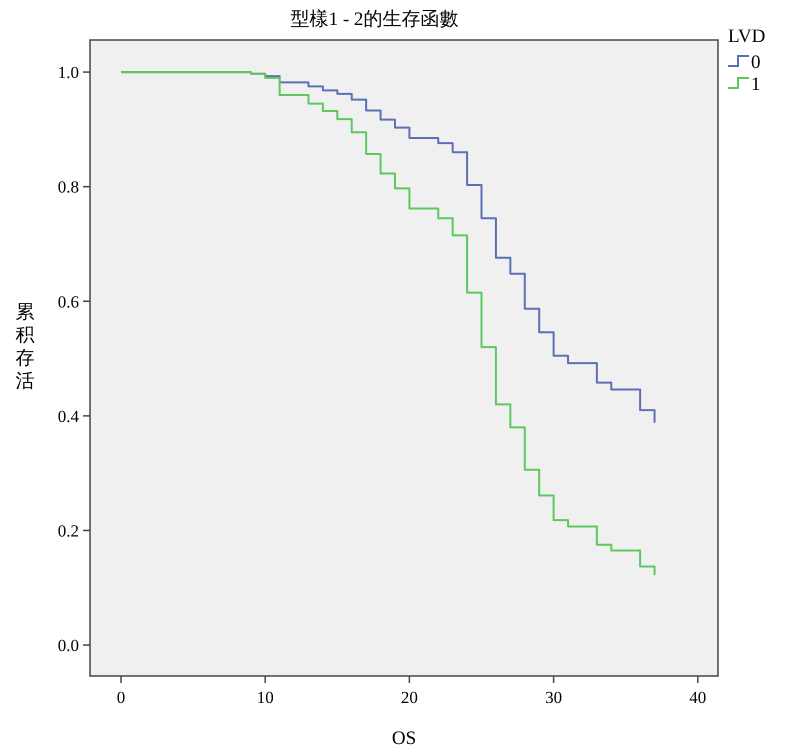 This screenshot has width=789, height=754. Describe the element at coordinates (747, 36) in the screenshot. I see `legend-title: LVD` at that location.